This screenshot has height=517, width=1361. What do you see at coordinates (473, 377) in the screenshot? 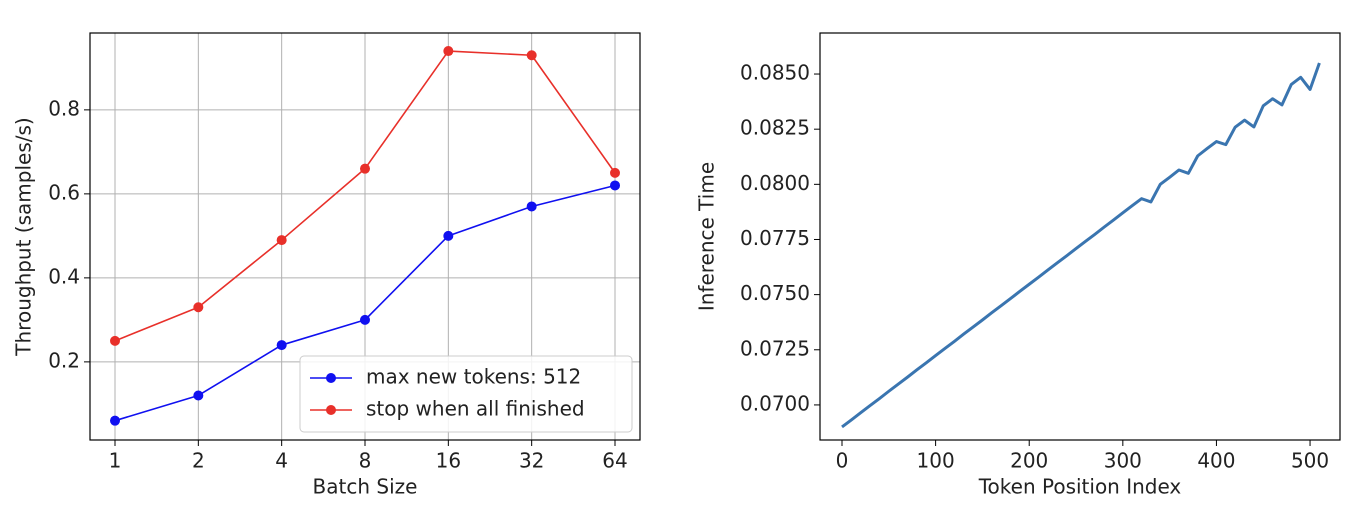
I see `legend-label: max new tokens: 512` at bounding box center [473, 377].